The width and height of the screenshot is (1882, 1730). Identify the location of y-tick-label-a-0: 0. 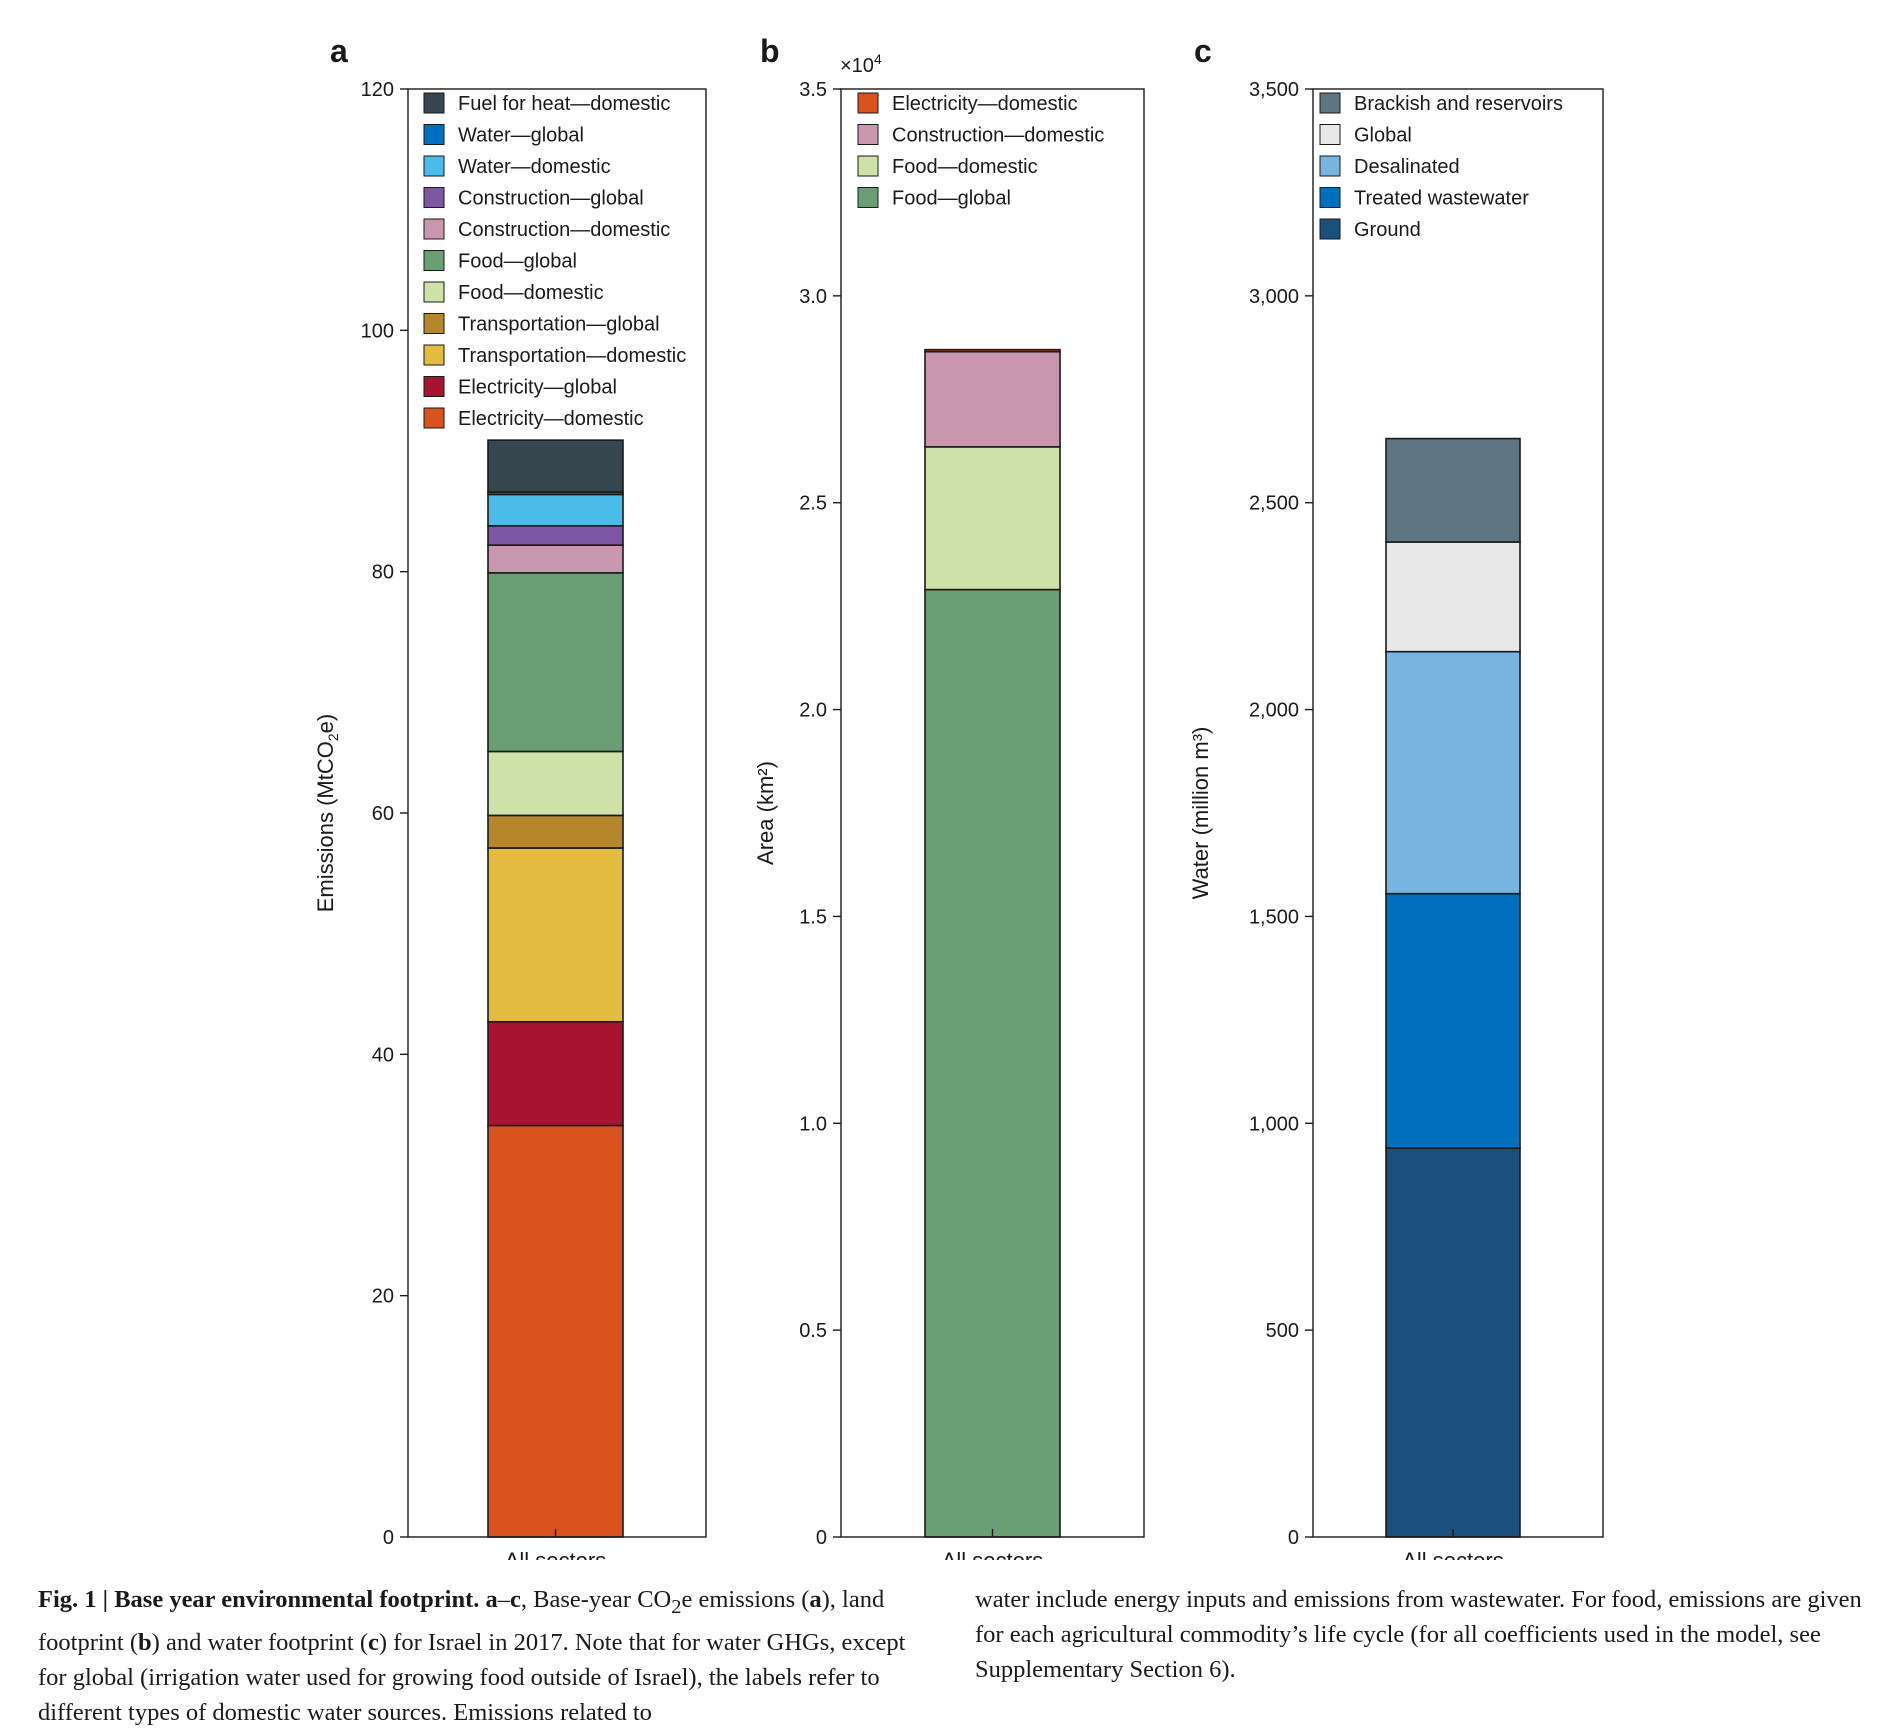
(388, 1538).